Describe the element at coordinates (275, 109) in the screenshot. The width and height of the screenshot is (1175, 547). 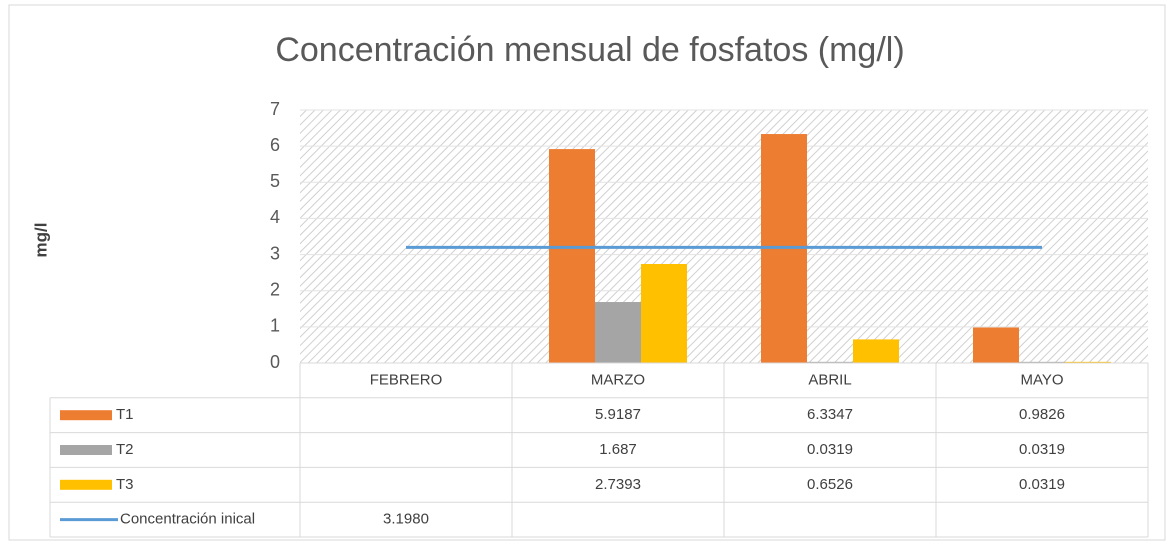
I see `y-tick-label: 7` at that location.